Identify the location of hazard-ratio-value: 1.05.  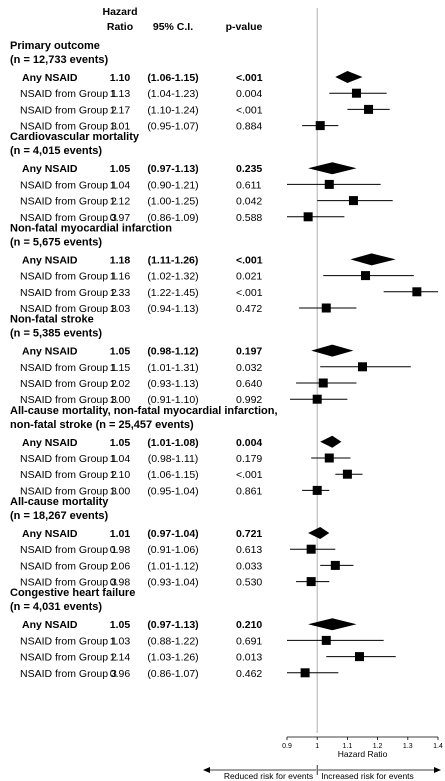
(120, 169).